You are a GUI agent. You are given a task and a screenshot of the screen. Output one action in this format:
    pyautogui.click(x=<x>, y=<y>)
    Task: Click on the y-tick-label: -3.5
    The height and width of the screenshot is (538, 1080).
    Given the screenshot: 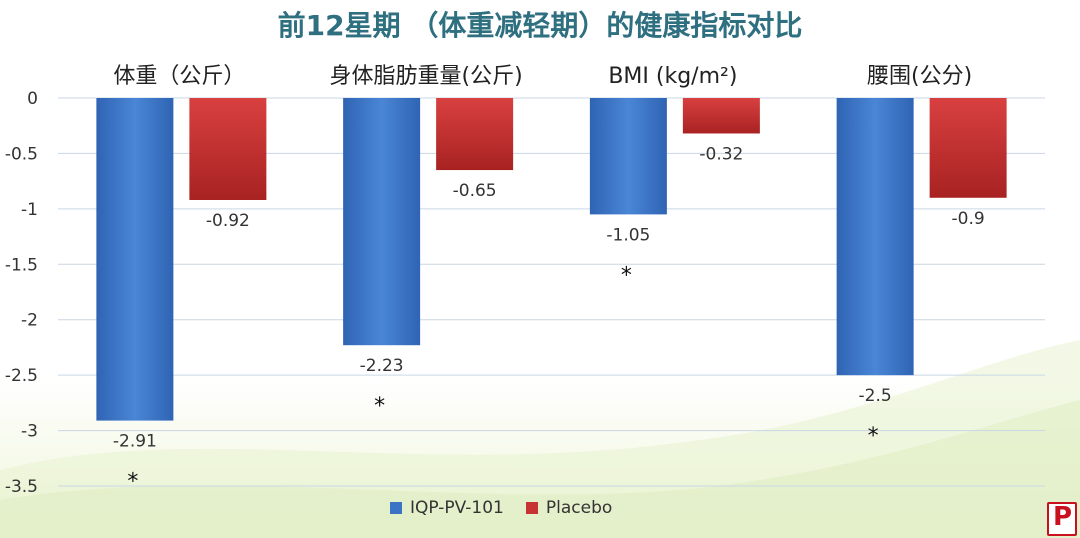 What is the action you would take?
    pyautogui.click(x=21, y=487)
    